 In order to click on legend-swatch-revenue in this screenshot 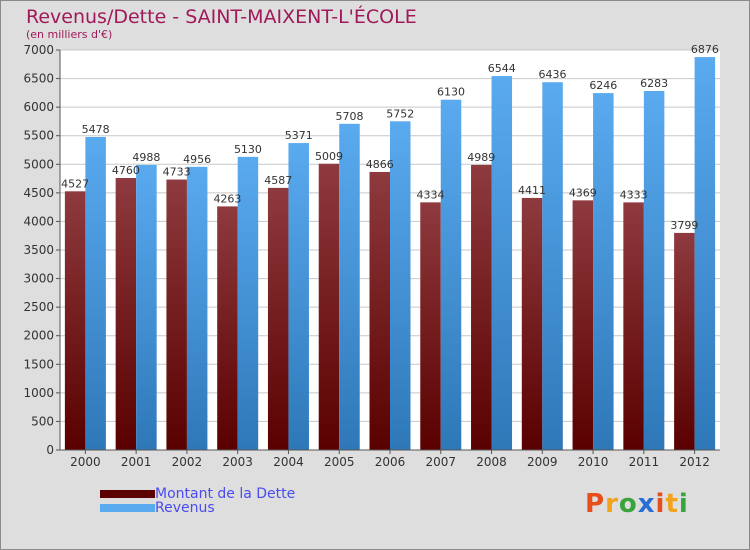, I will do `click(127, 508)`.